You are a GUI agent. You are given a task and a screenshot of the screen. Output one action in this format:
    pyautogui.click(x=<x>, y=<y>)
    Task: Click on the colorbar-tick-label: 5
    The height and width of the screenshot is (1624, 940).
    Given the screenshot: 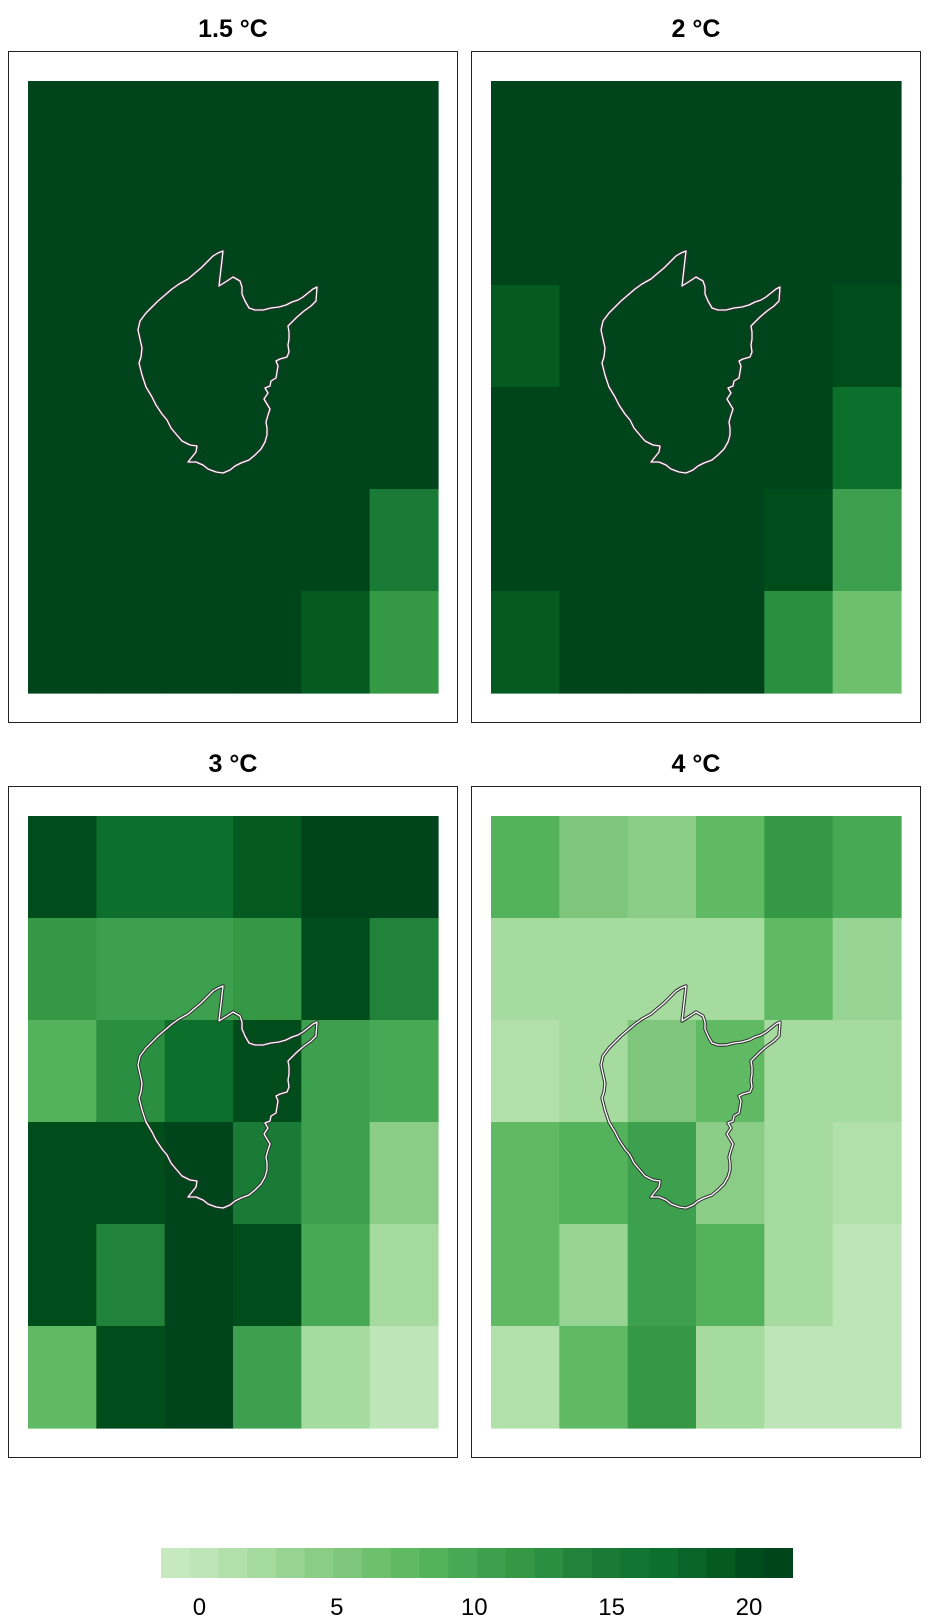 What is the action you would take?
    pyautogui.click(x=337, y=1607)
    